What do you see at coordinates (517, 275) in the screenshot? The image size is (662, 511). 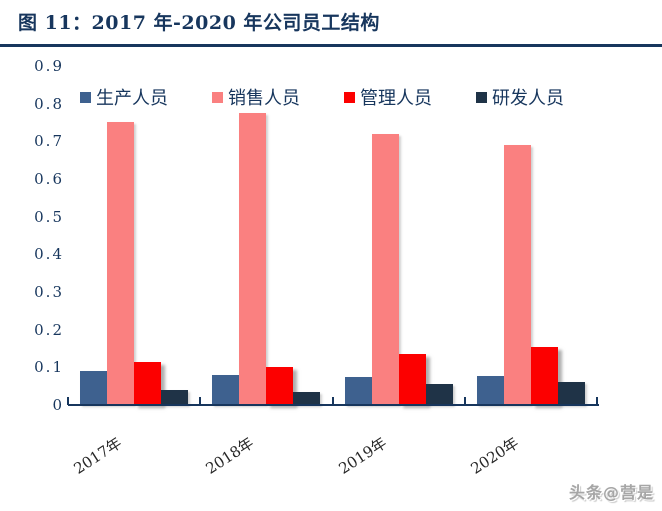 I see `bar-销售人员-2020年` at bounding box center [517, 275].